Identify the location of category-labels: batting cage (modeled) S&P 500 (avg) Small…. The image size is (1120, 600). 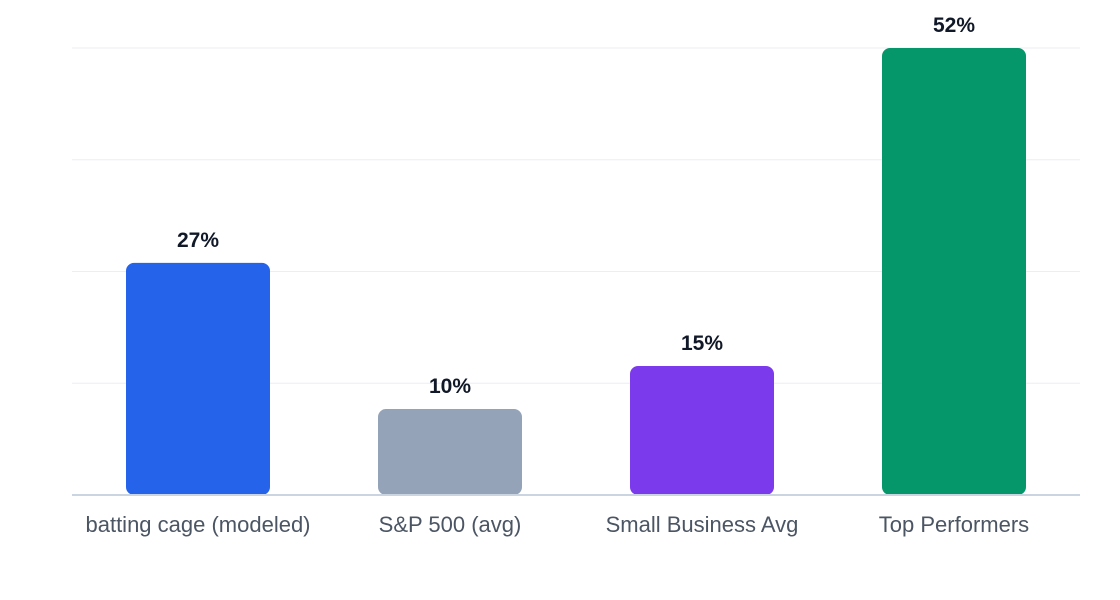
(557, 524).